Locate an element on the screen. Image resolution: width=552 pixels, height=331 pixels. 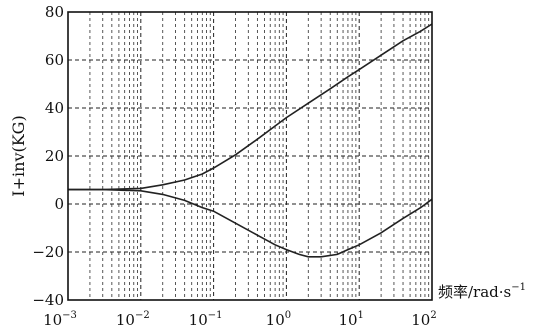
x-tick-label: 10⁻¹ is located at coordinates (206, 319).